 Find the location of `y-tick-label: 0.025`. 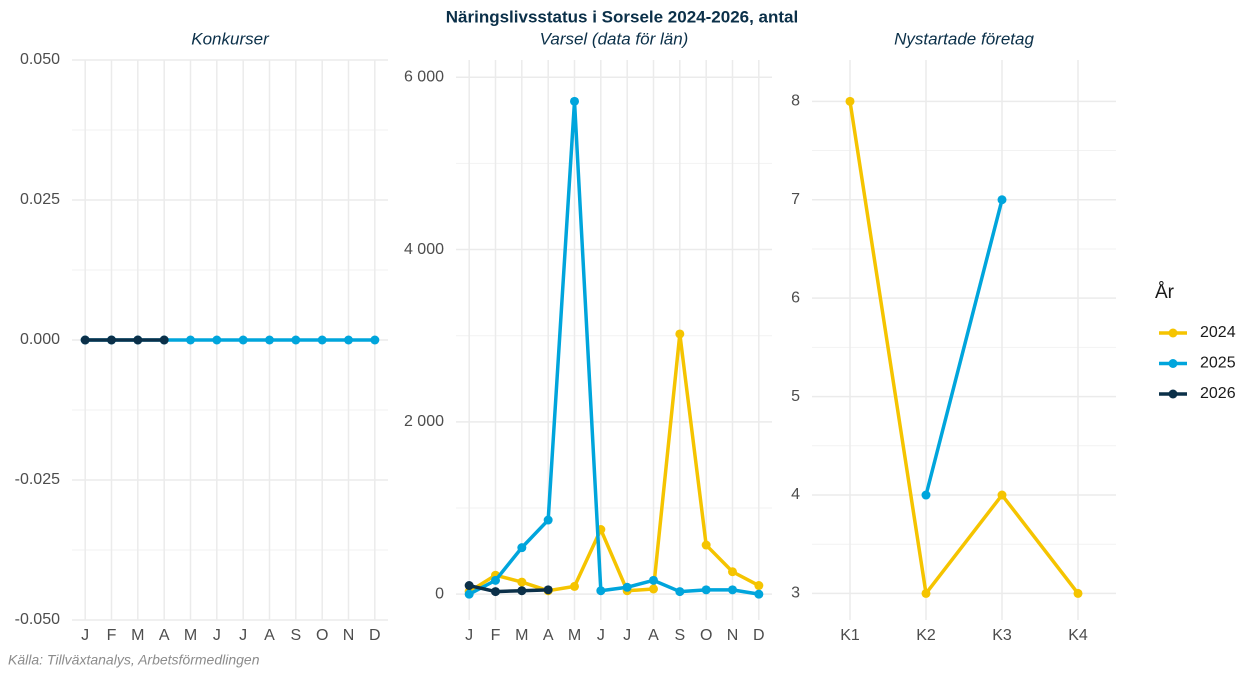

y-tick-label: 0.025 is located at coordinates (40, 199).